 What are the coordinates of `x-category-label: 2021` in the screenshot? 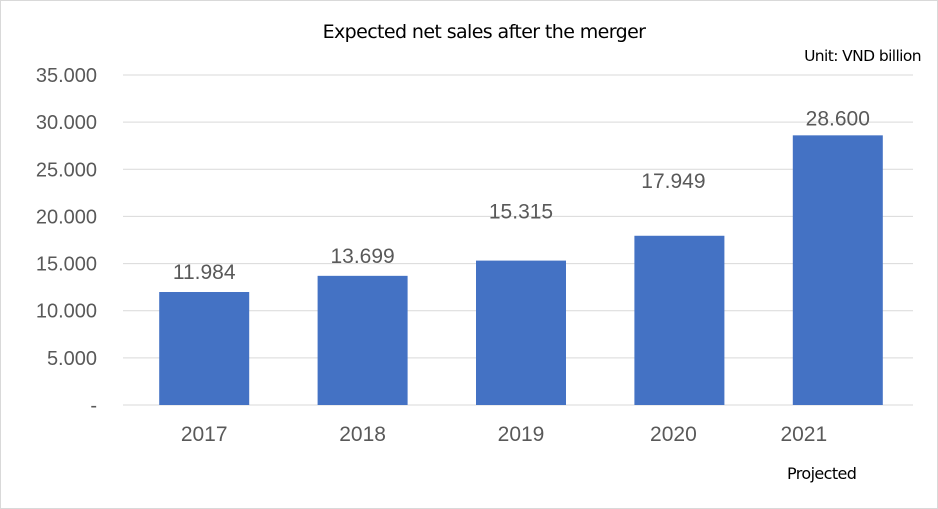 It's located at (803, 434).